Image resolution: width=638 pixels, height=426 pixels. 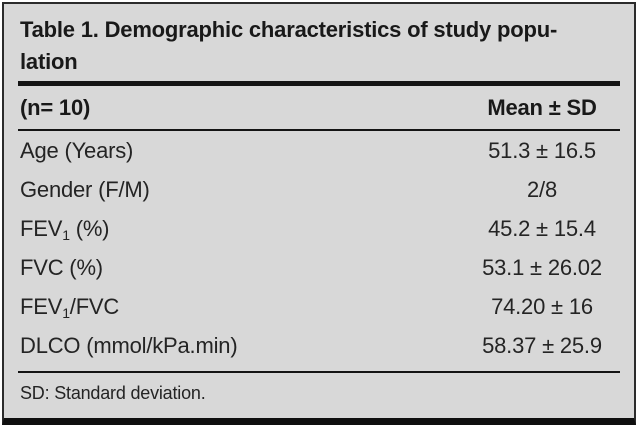 I want to click on header-sample-size: (n= 10), so click(x=55, y=107).